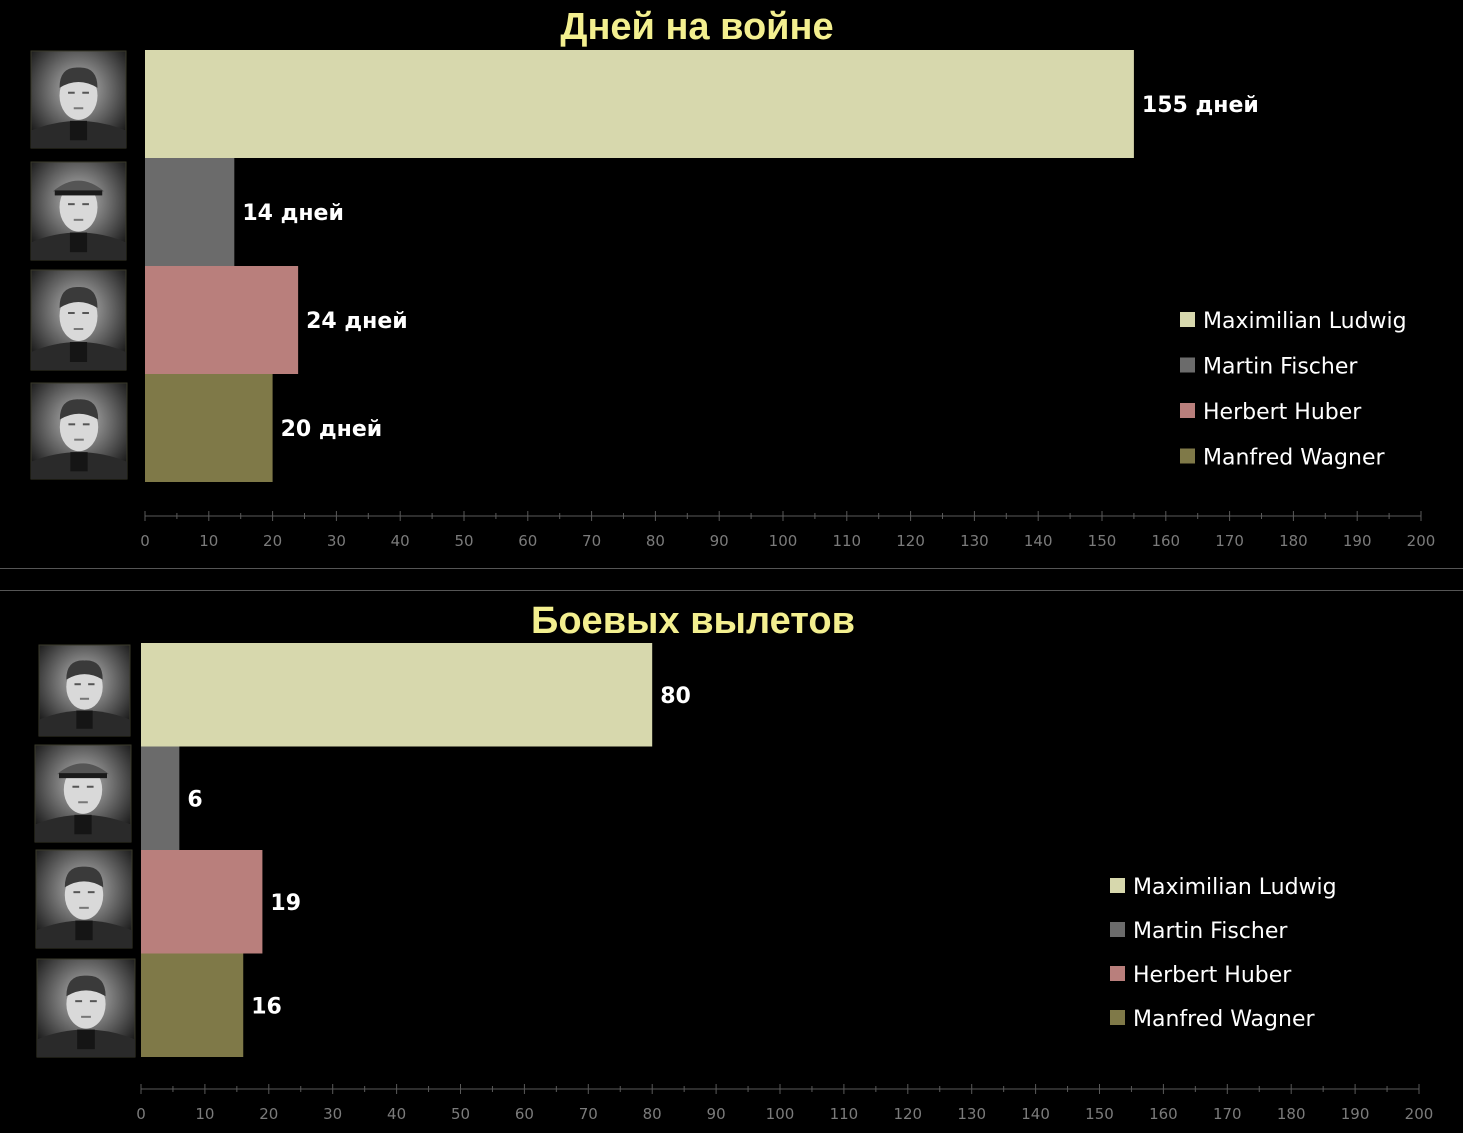 The height and width of the screenshot is (1133, 1463). What do you see at coordinates (693, 621) in the screenshot?
I see `chart-title: Боевых вылетов` at bounding box center [693, 621].